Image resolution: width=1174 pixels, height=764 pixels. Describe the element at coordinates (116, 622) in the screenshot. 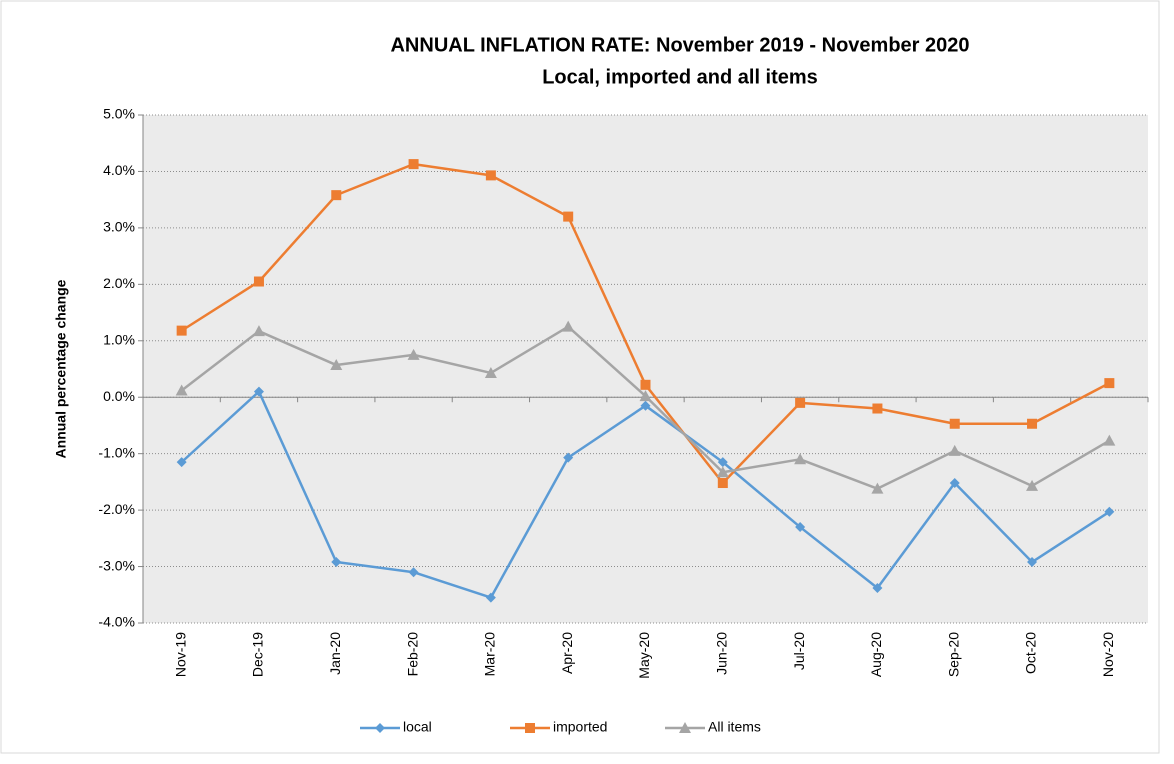

I see `y-tick-label: -4.0%` at that location.